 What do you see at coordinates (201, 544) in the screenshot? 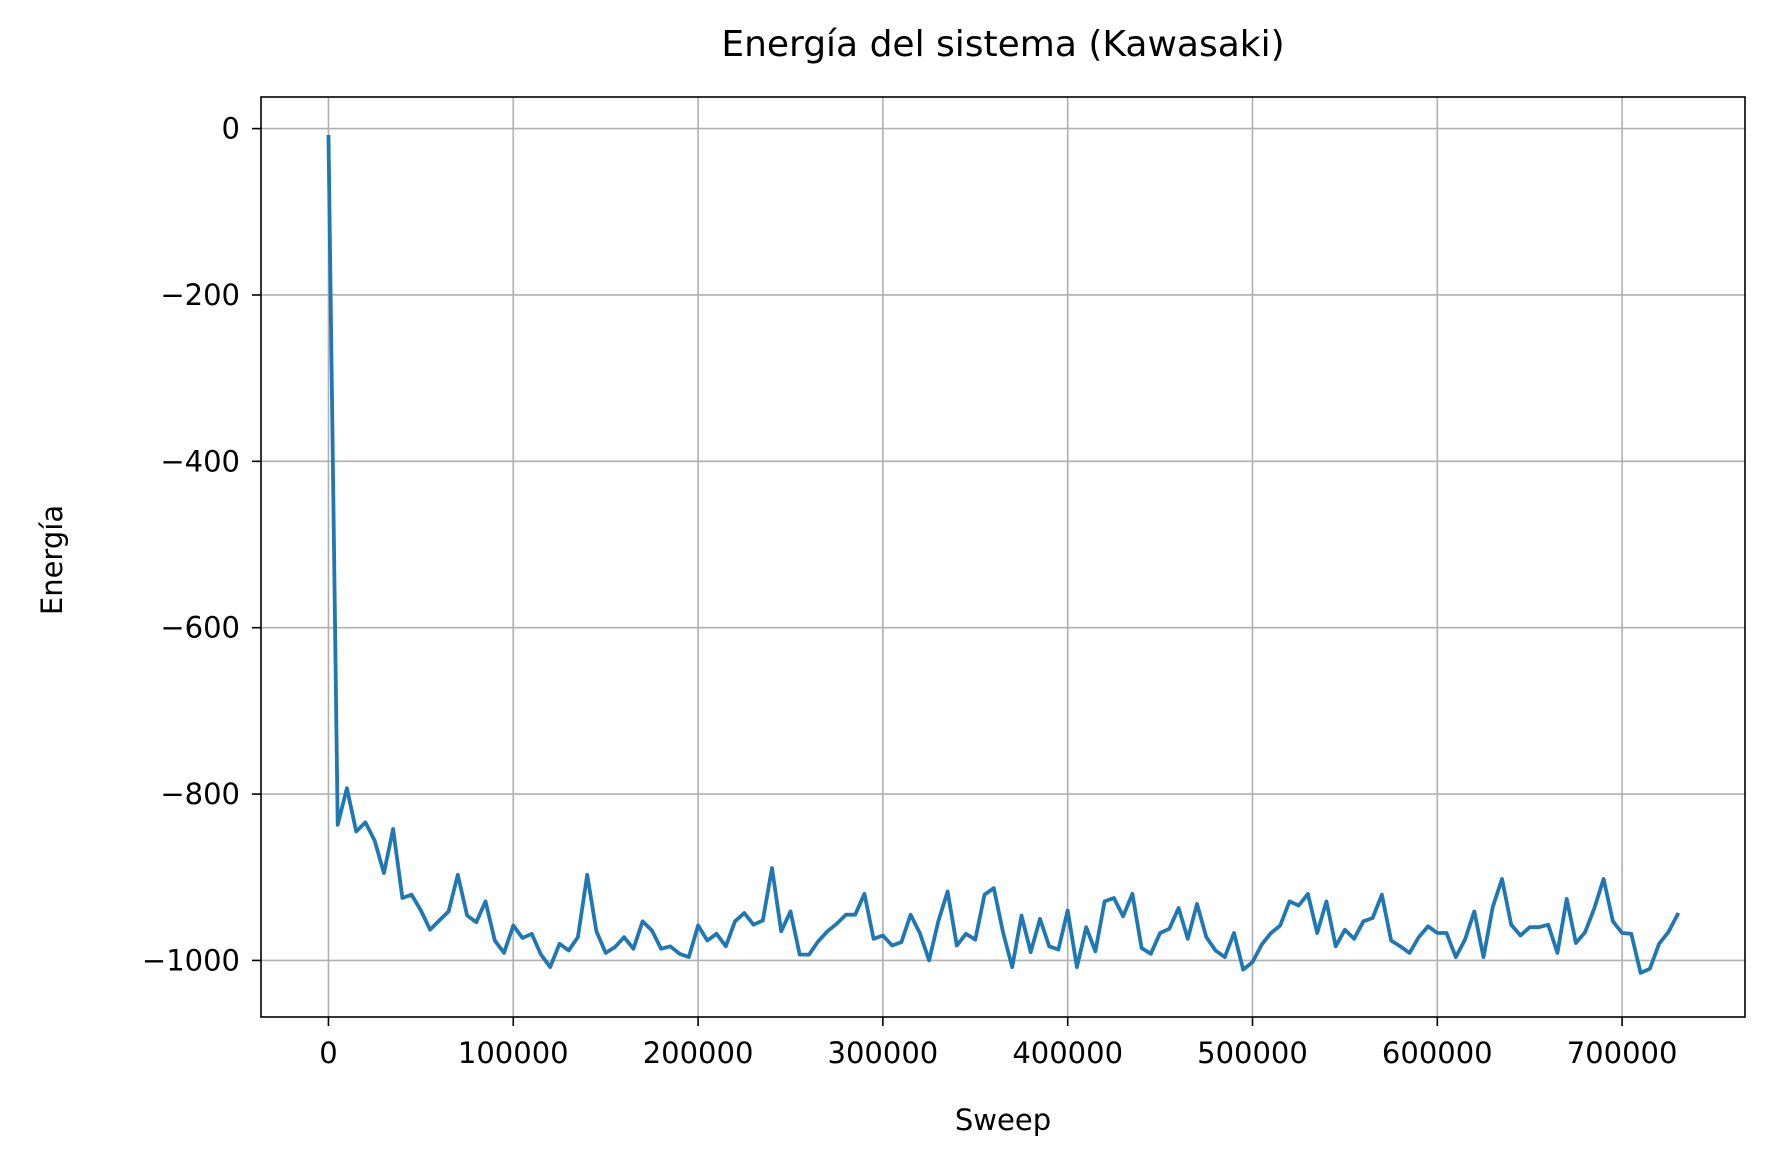
I see `y-axis: 0 −200 −400 −600 −800 −1000` at bounding box center [201, 544].